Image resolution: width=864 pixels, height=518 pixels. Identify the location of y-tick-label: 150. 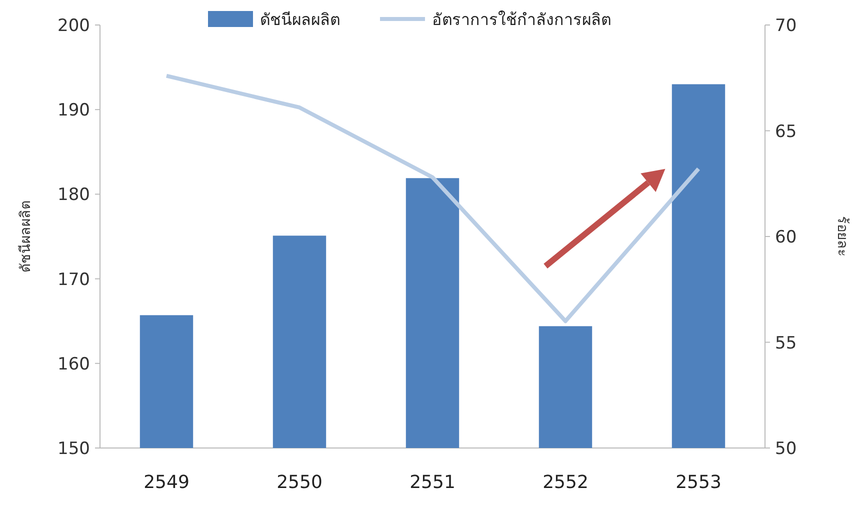
(74, 449).